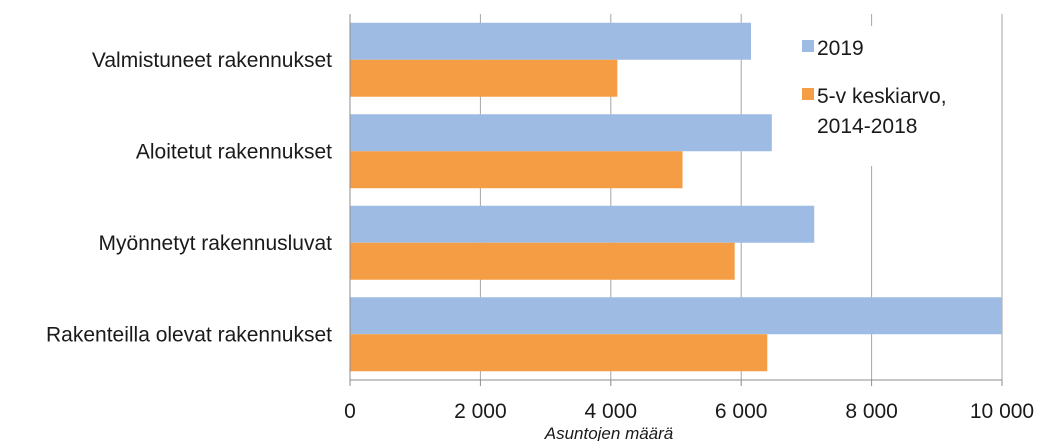  What do you see at coordinates (212, 60) in the screenshot?
I see `category-label: Valmistuneet rakennukset` at bounding box center [212, 60].